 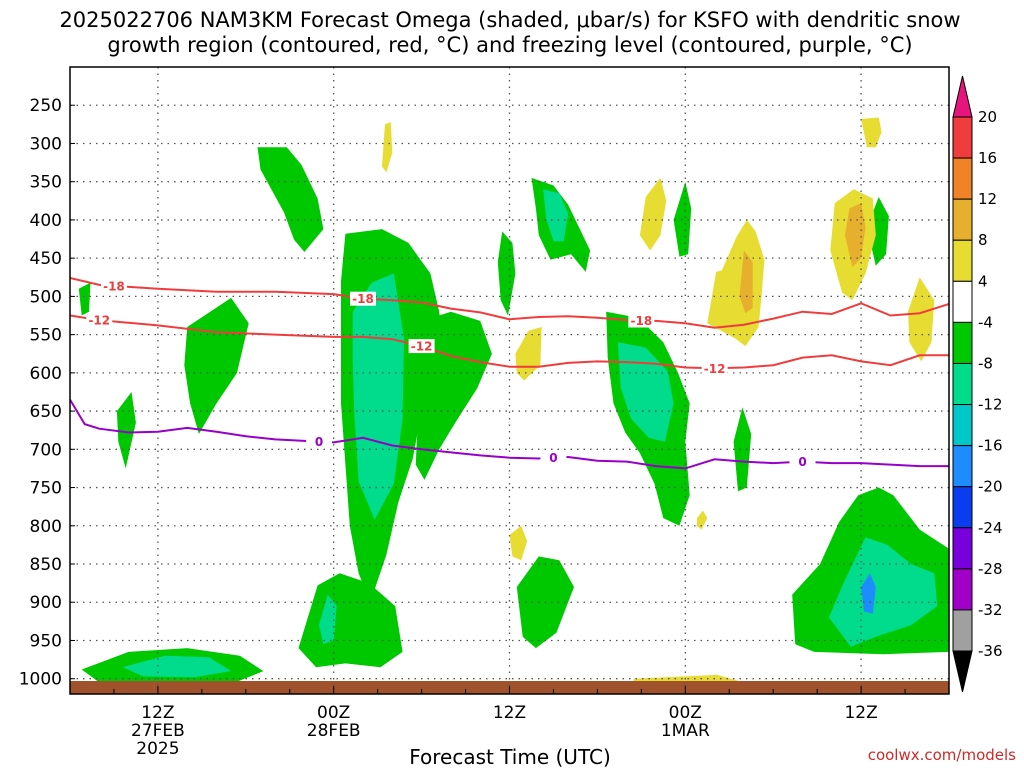 What do you see at coordinates (742, 449) in the screenshot?
I see `omega-region-w` at bounding box center [742, 449].